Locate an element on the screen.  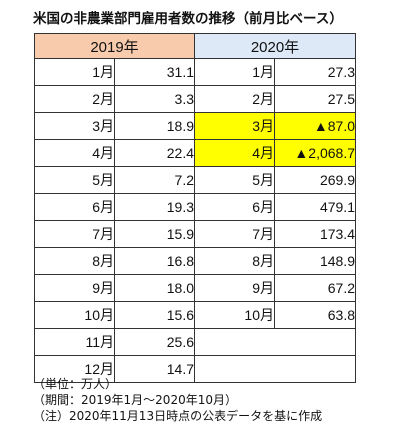
value-2019-cell: 19.3 is located at coordinates (154, 207).